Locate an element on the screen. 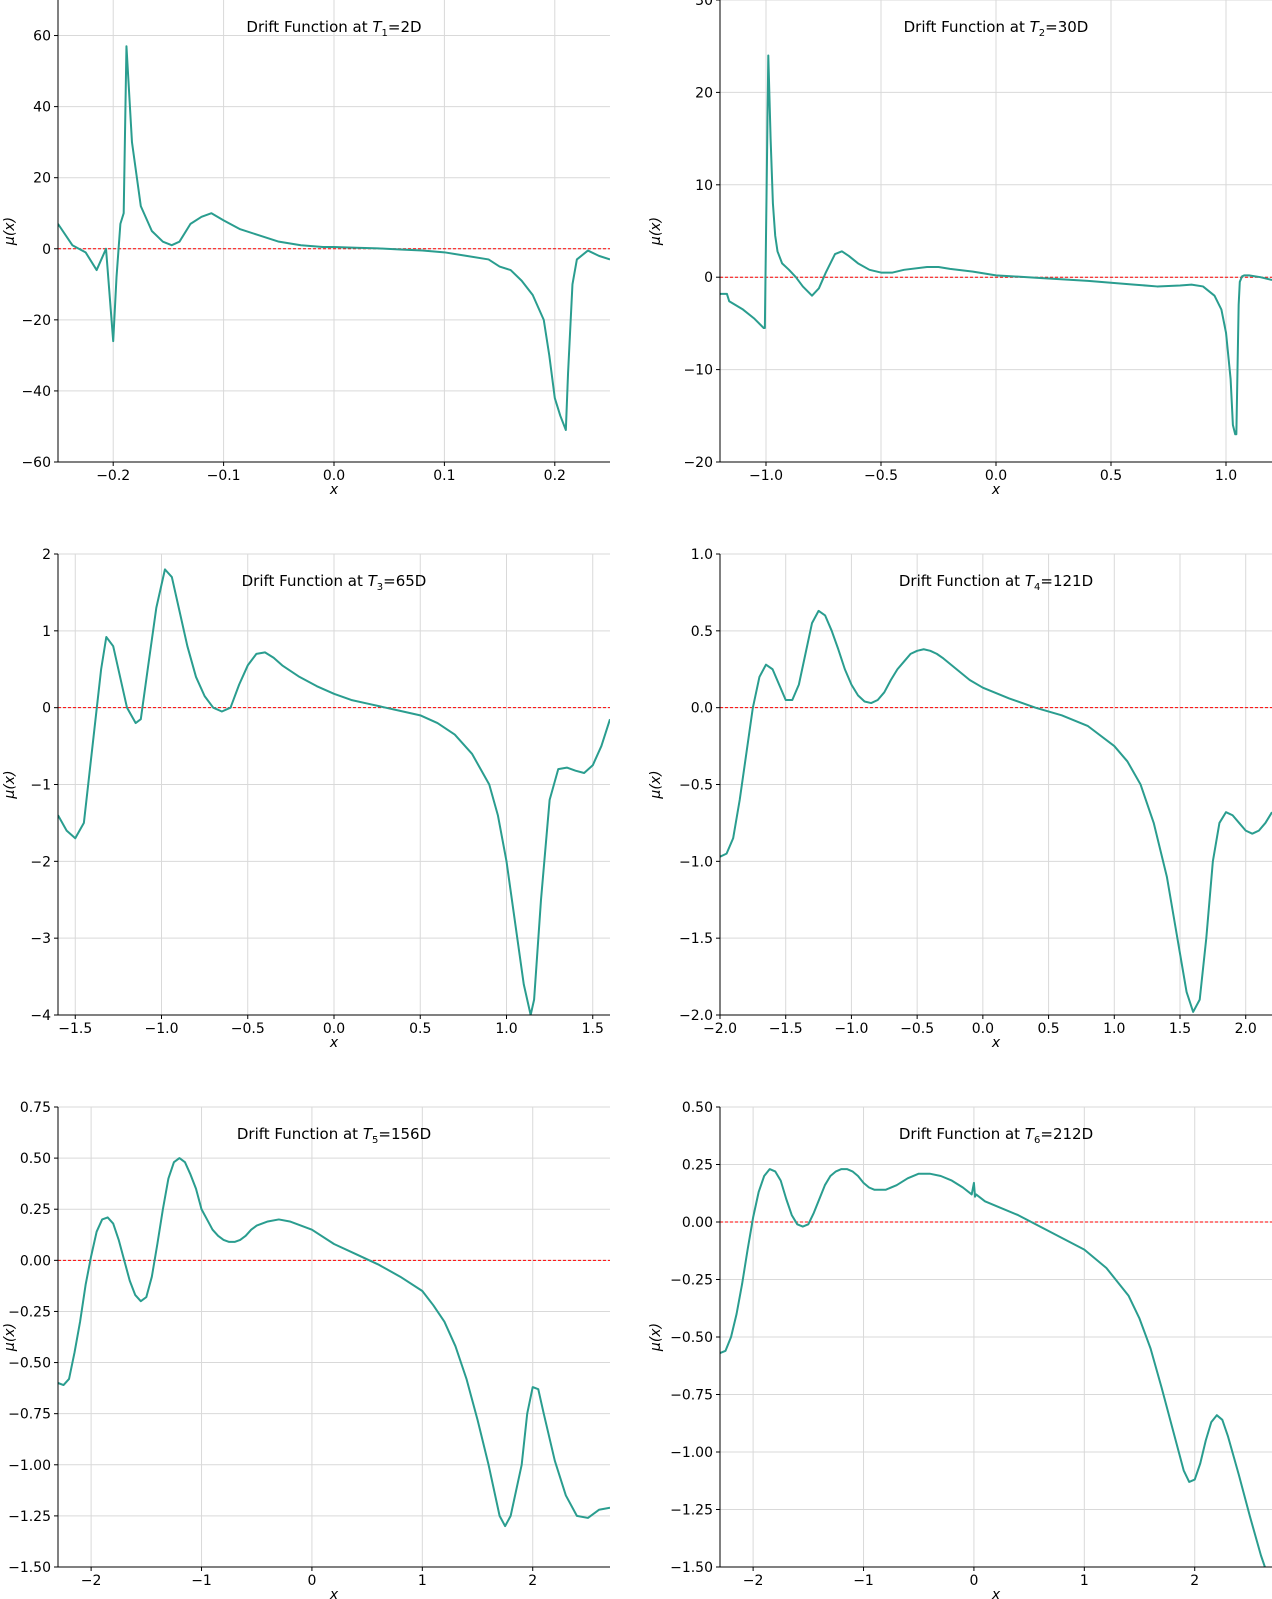 The image size is (1272, 1599). y-tick-label: 0.5 is located at coordinates (702, 632).